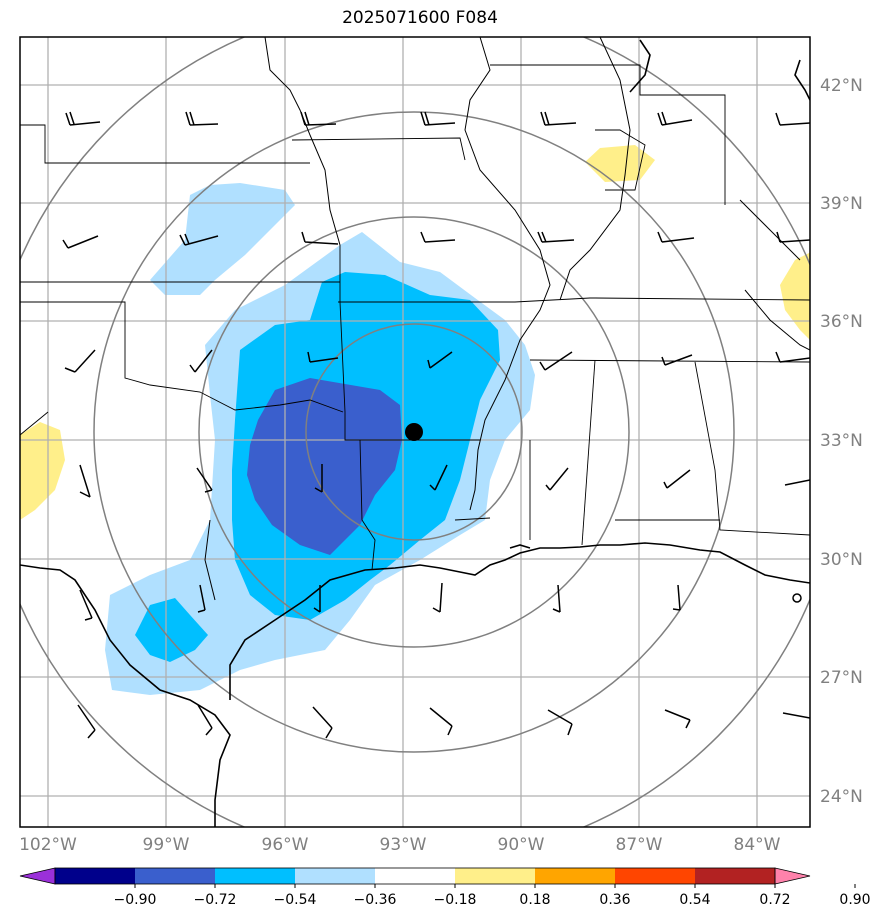 Image resolution: width=881 pixels, height=924 pixels. I want to click on colorbar-tick-label: 0.36, so click(614, 900).